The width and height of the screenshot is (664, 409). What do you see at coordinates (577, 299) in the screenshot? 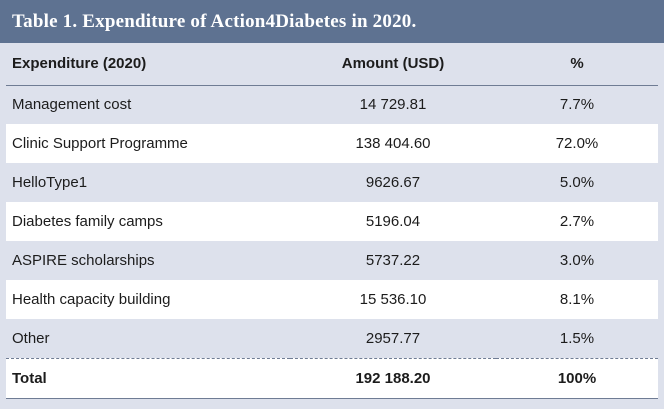
I see `row-percent: 8.1%` at bounding box center [577, 299].